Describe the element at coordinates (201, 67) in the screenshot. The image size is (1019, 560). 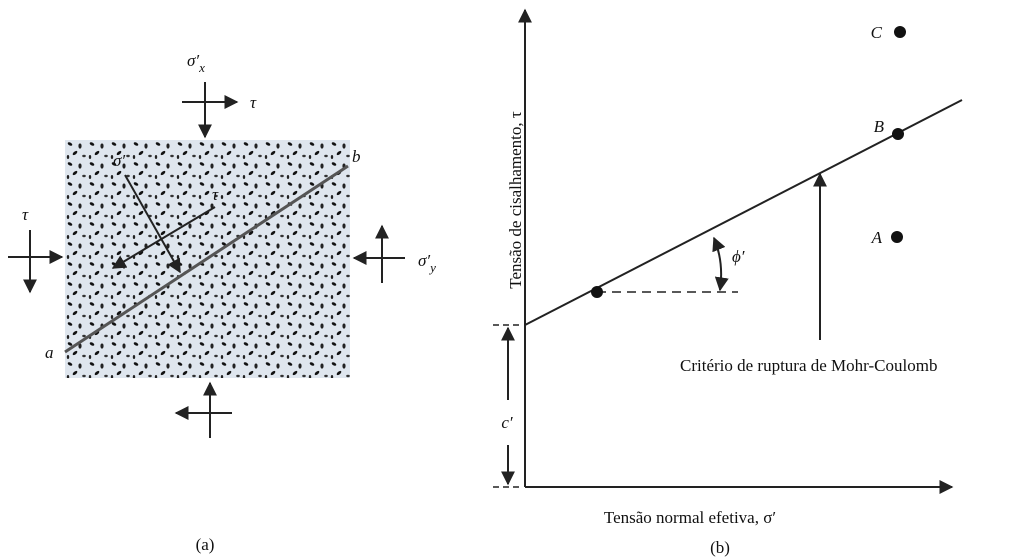
I see `subscript: x` at that location.